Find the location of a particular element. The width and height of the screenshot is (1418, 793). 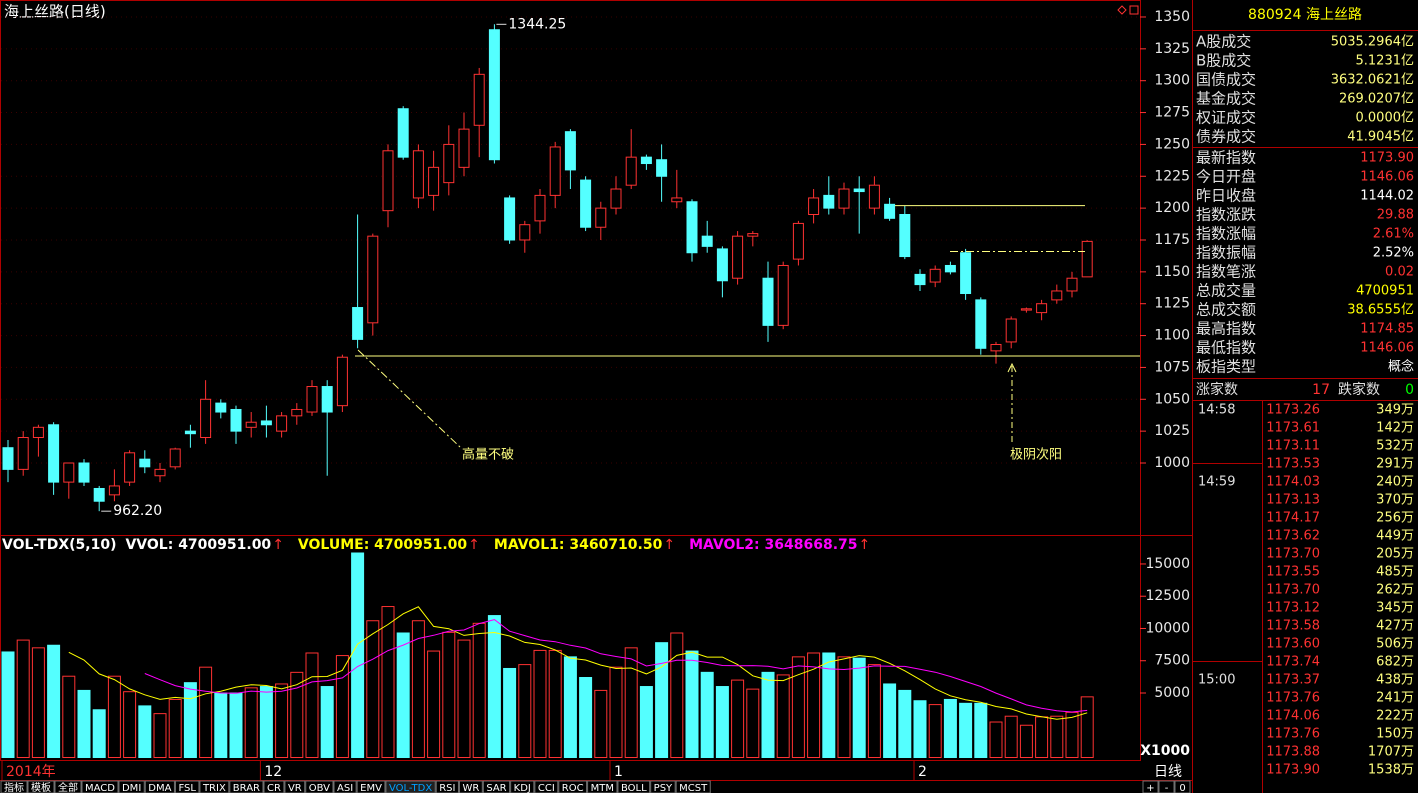

tab-label: BOLL is located at coordinates (634, 788).